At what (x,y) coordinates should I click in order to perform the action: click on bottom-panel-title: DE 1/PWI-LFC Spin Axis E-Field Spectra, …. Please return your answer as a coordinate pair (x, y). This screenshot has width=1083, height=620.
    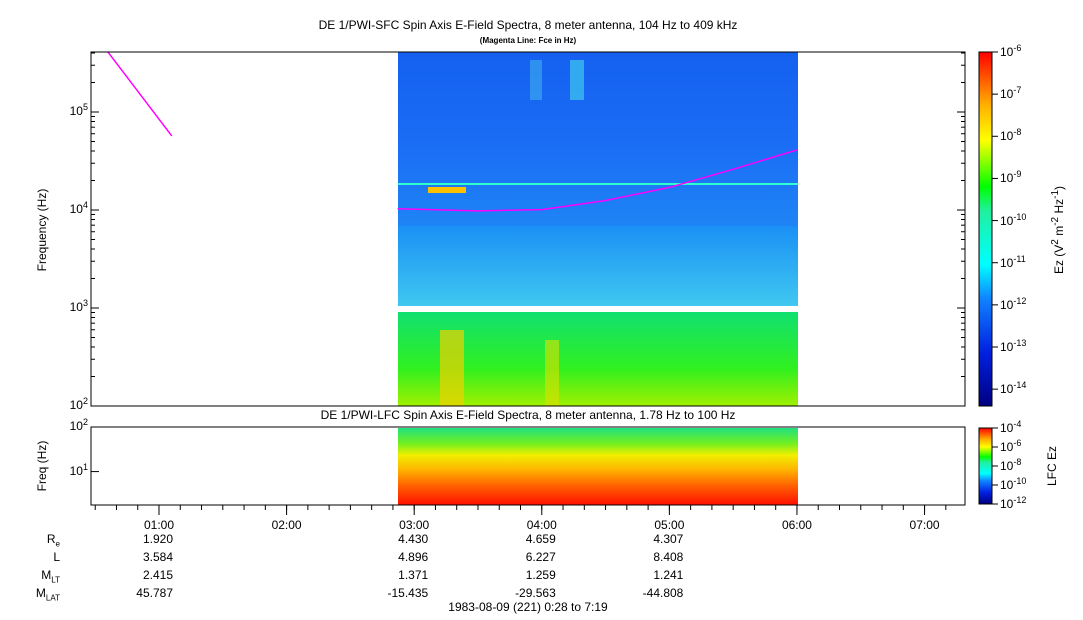
    Looking at the image, I should click on (528, 415).